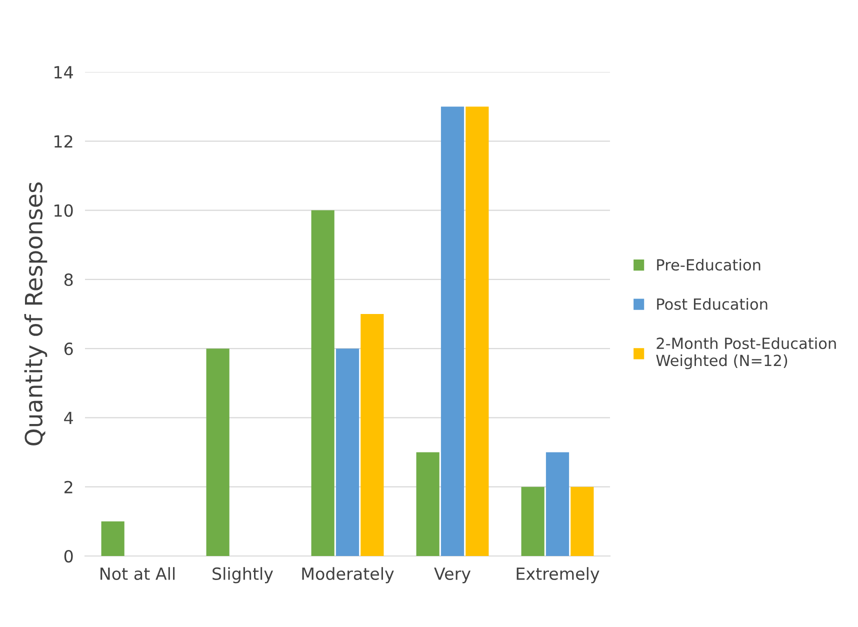 The width and height of the screenshot is (858, 627). What do you see at coordinates (36, 314) in the screenshot?
I see `y-axis-title: Quantity of Responses` at bounding box center [36, 314].